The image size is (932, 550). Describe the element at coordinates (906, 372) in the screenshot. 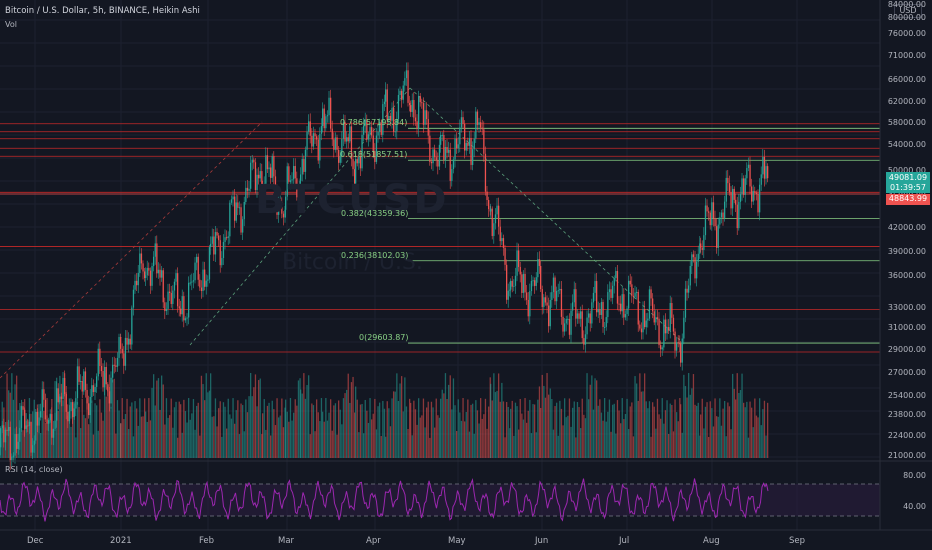

I see `price-axis-label: 27000.00` at that location.